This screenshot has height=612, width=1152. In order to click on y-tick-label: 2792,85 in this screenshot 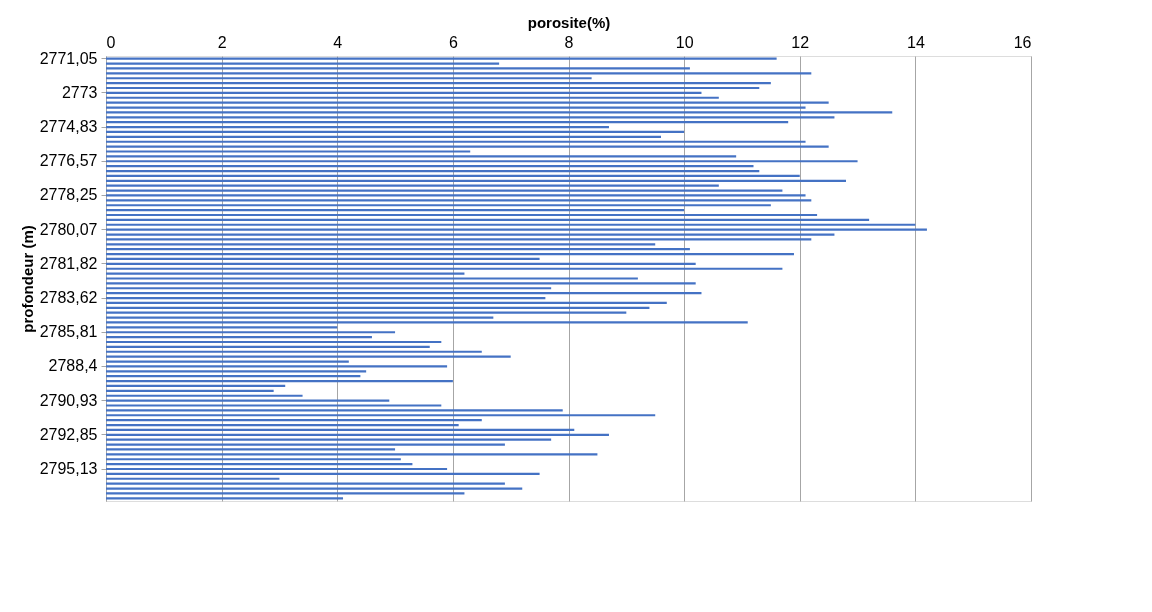, I will do `click(68, 434)`.